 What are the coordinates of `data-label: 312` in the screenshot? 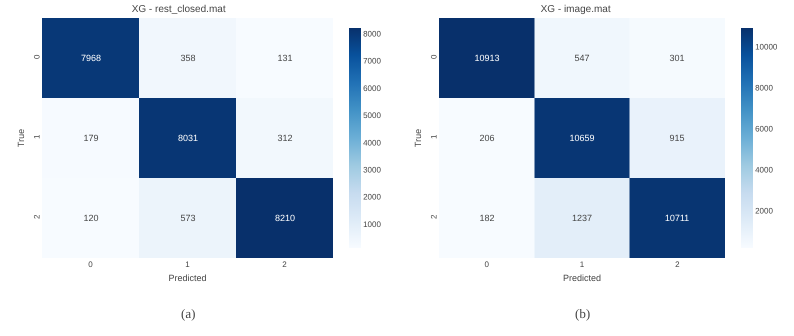 It's located at (285, 138).